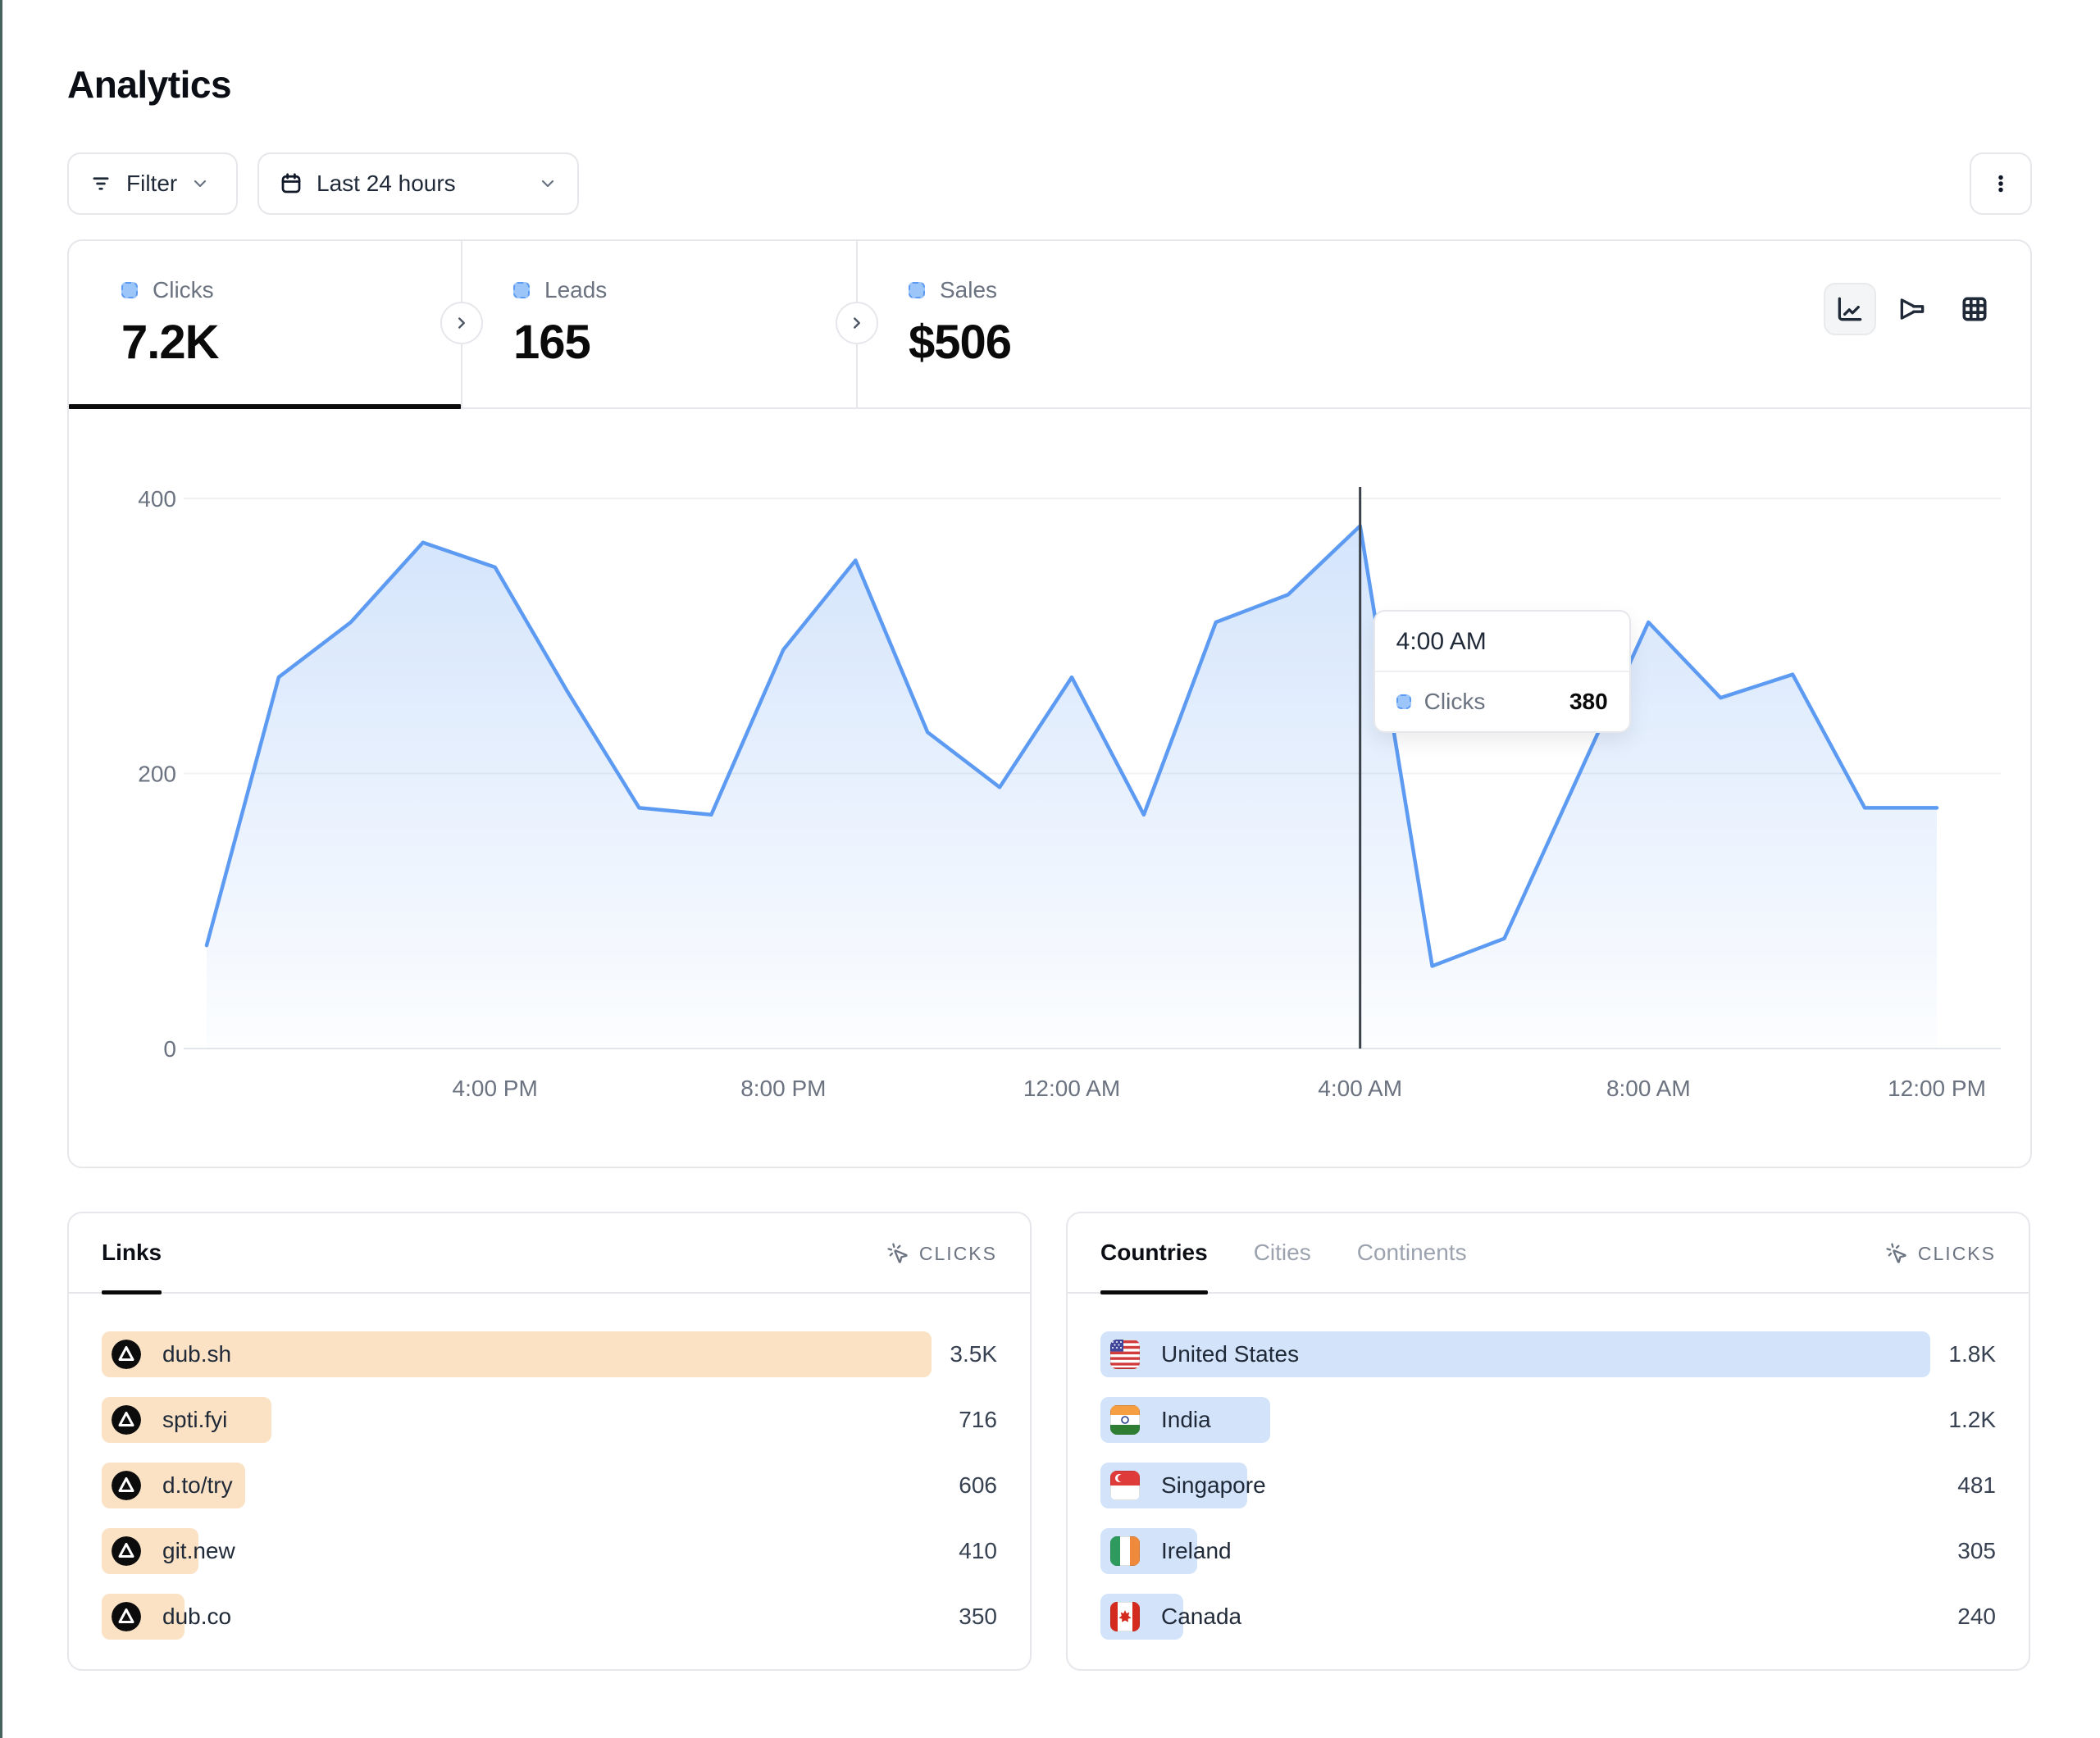  What do you see at coordinates (1154, 1253) in the screenshot?
I see `tab-countries: Countries` at bounding box center [1154, 1253].